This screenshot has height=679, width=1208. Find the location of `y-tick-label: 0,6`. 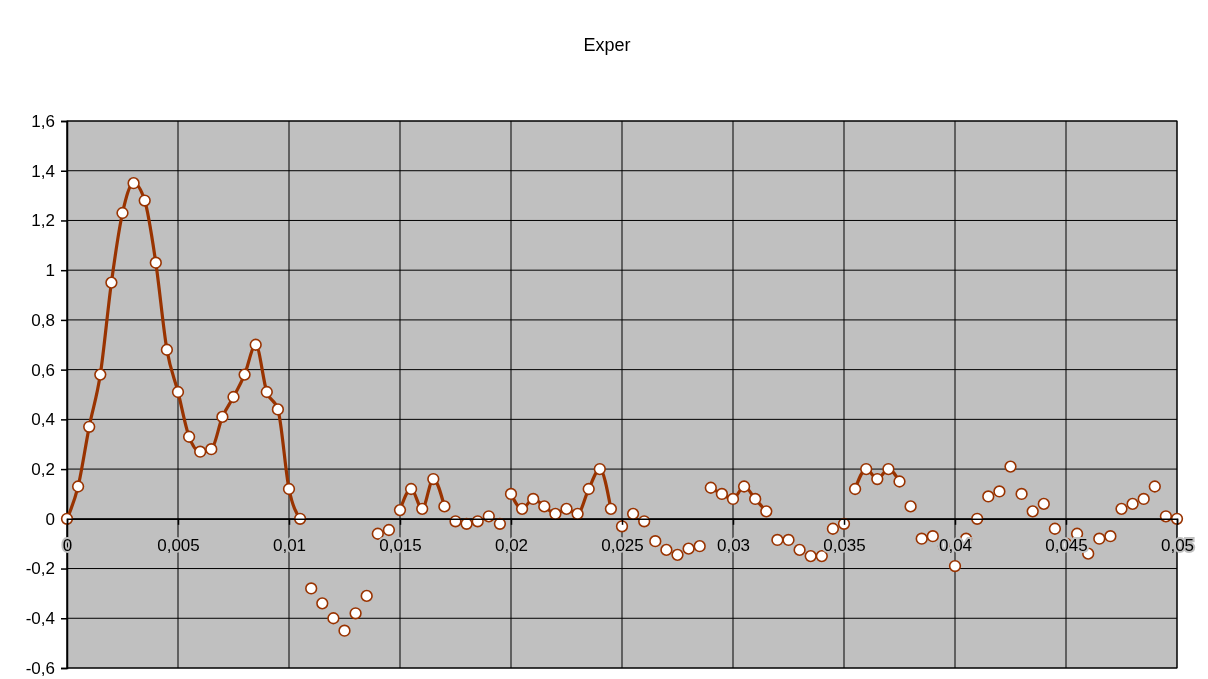

y-tick-label: 0,6 is located at coordinates (43, 370).